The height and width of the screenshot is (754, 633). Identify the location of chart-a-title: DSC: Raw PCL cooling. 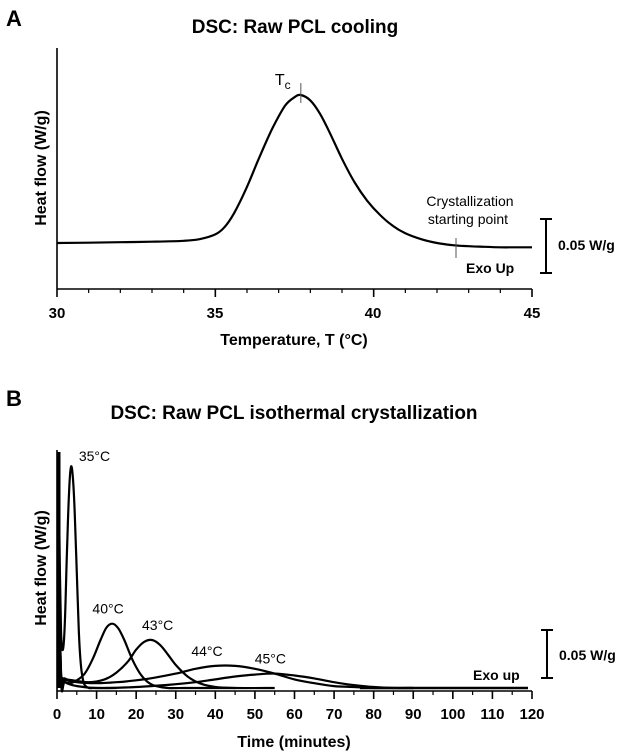
(295, 27).